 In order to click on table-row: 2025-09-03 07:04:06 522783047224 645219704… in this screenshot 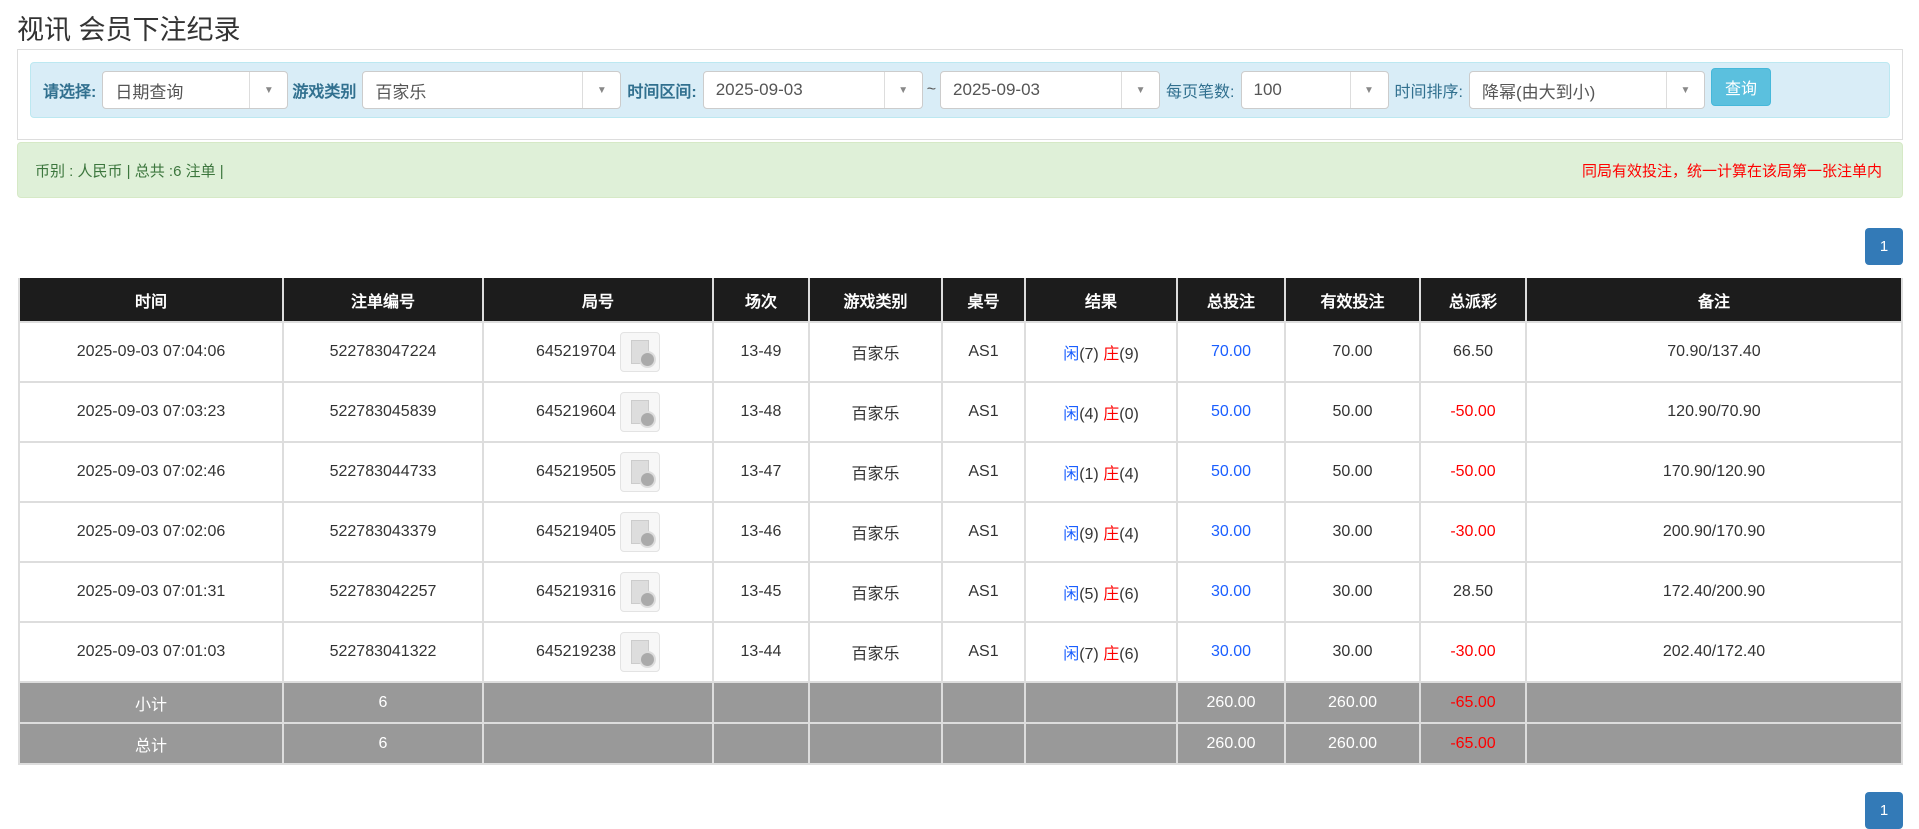, I will do `click(960, 352)`.